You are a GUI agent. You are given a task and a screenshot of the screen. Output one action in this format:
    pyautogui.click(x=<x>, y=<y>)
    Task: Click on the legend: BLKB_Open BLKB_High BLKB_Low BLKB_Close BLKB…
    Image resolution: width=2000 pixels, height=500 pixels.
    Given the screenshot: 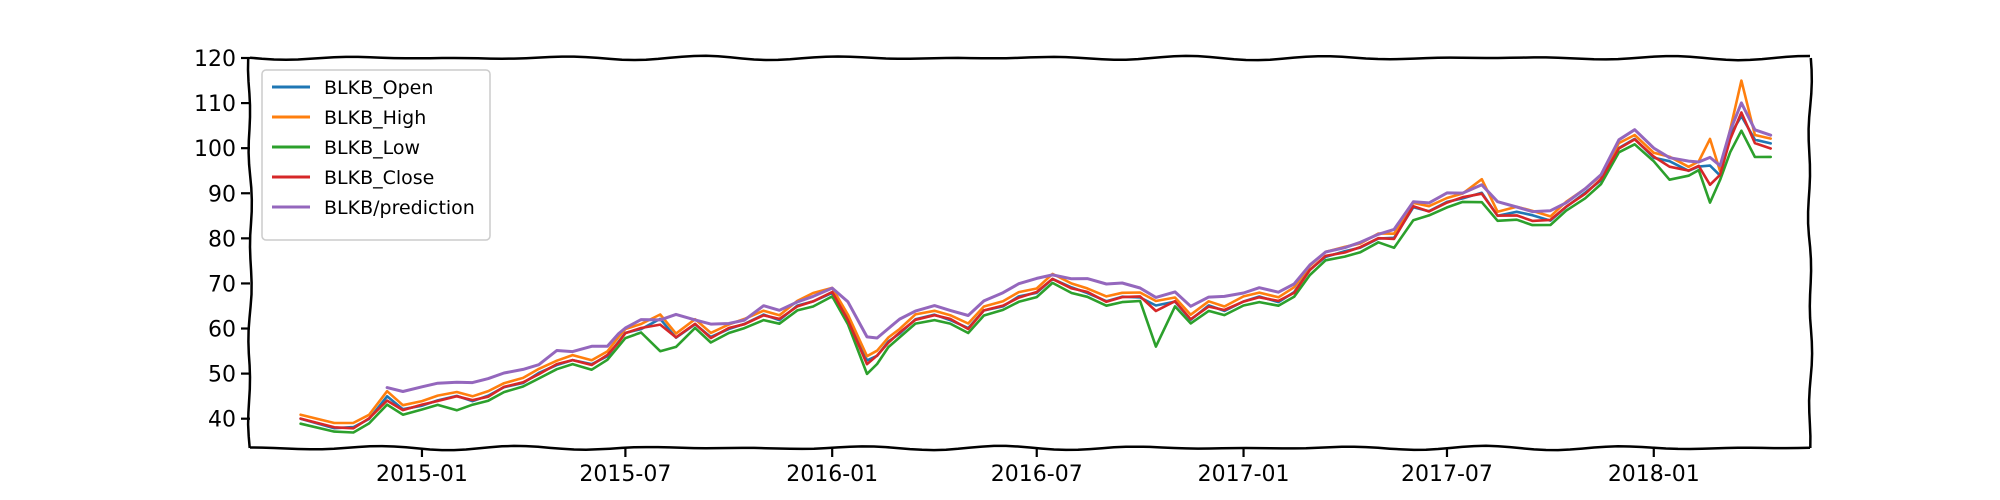 What is the action you would take?
    pyautogui.click(x=376, y=155)
    